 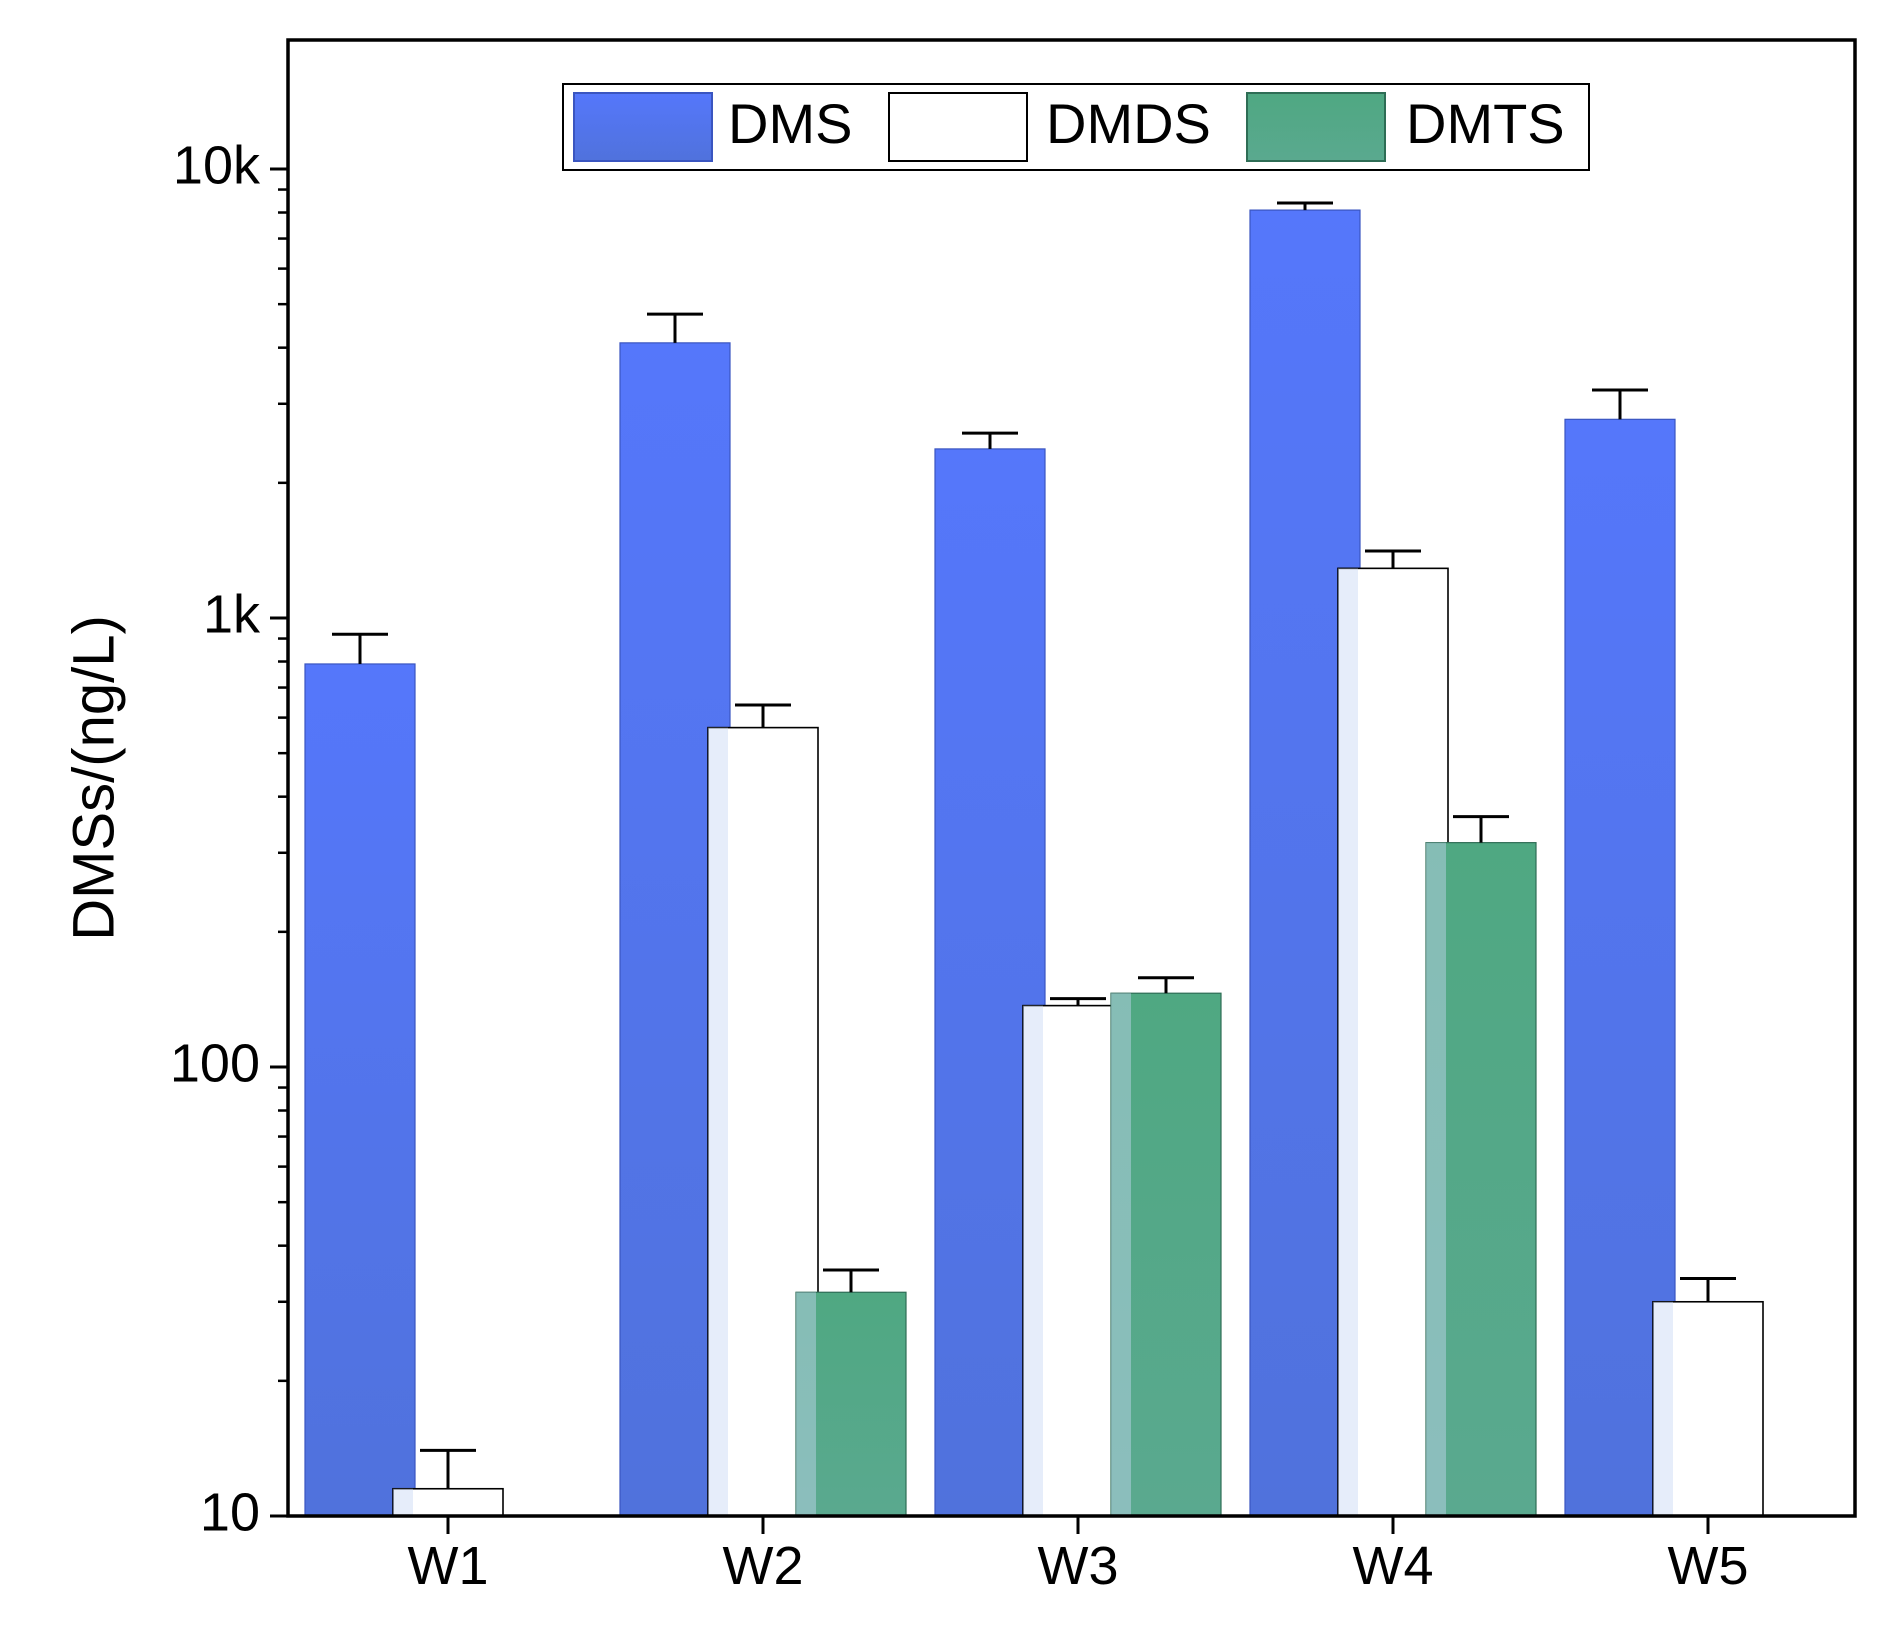 I want to click on bar-dmts-w3, so click(x=1166, y=1254).